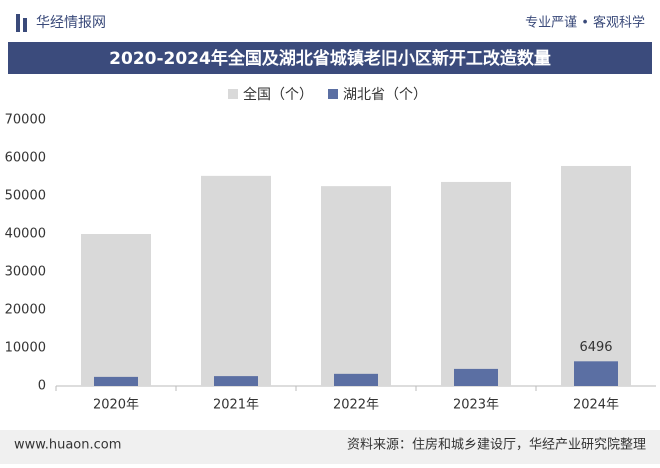 This screenshot has height=468, width=660. Describe the element at coordinates (25, 196) in the screenshot. I see `y-tick-label: 50000` at that location.